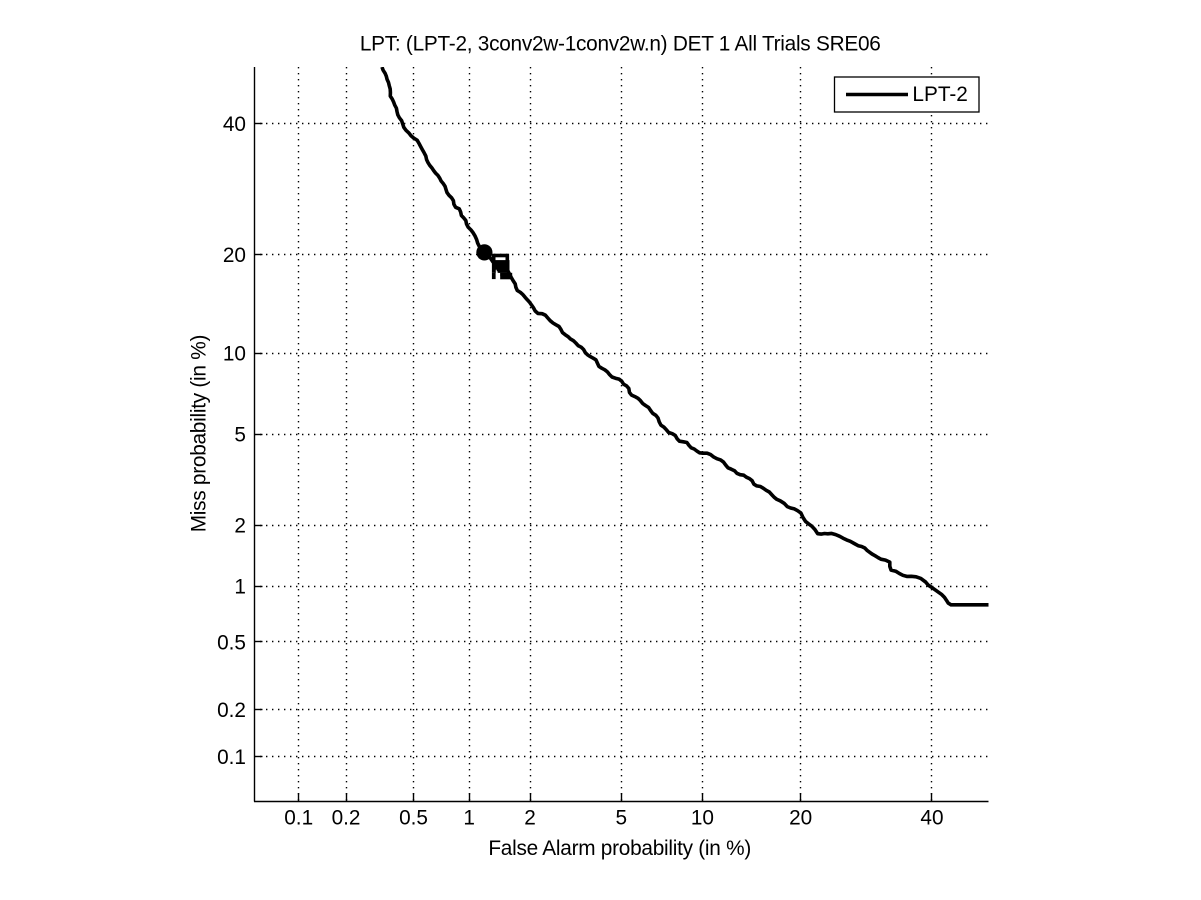 This screenshot has height=900, width=1201. Describe the element at coordinates (199, 433) in the screenshot. I see `svg-text: Miss probability (in %)` at that location.